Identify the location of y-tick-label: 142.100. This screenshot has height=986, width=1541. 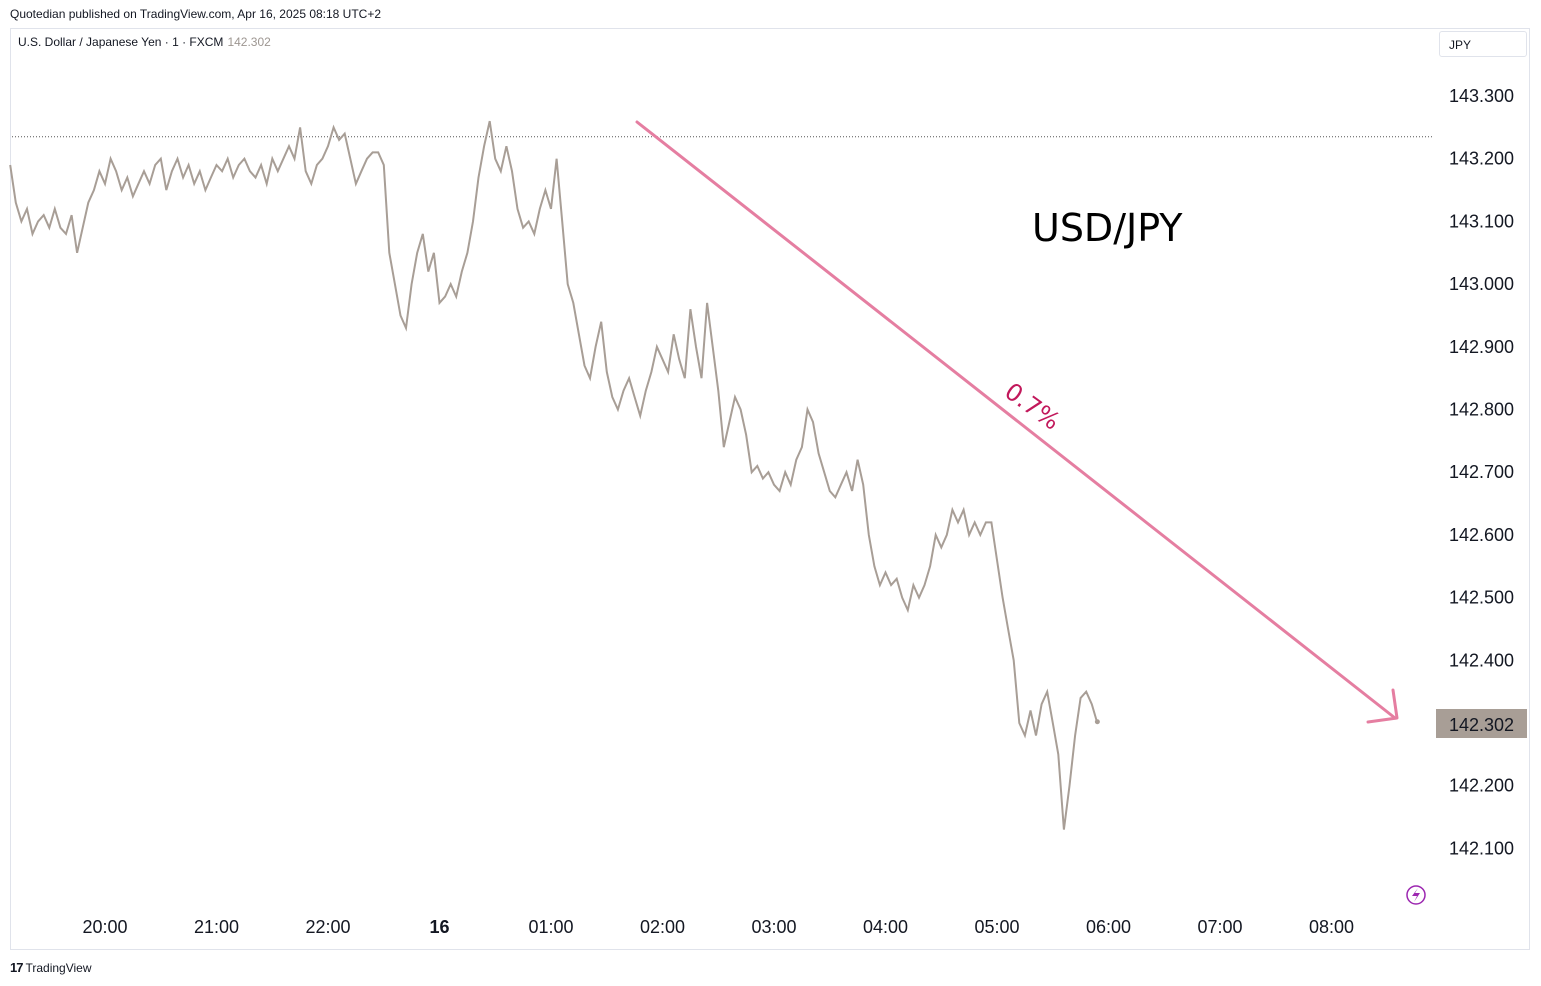
(1481, 848).